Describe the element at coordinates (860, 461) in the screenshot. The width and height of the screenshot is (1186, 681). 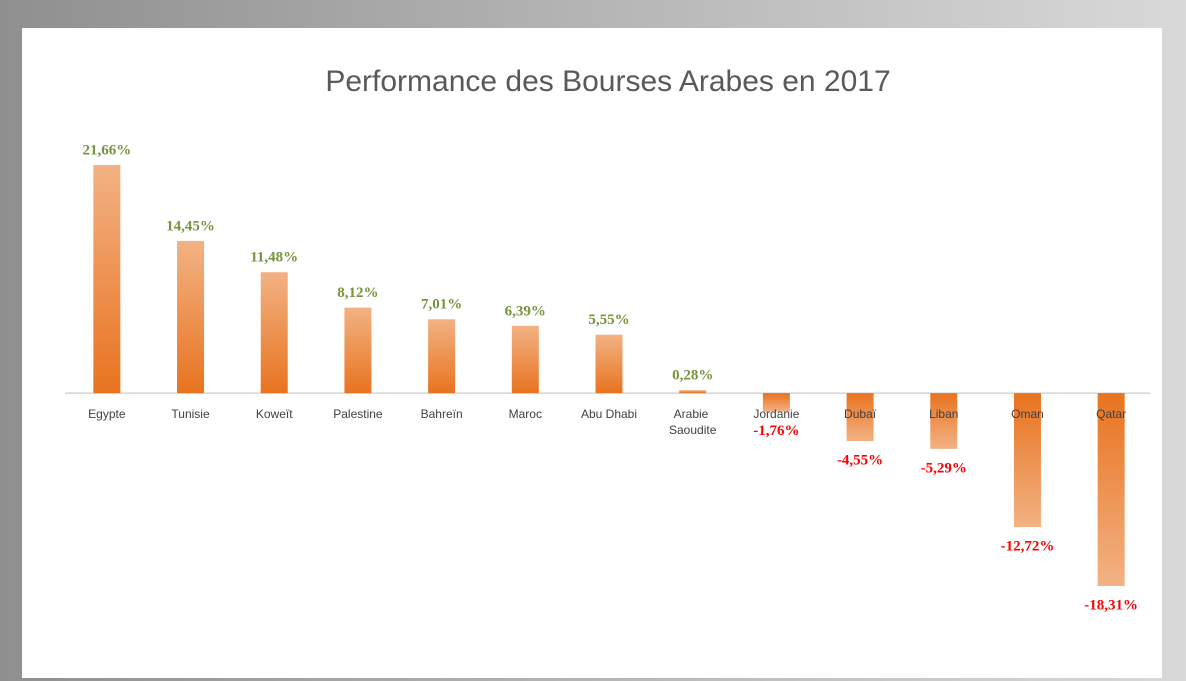
I see `value-label: -4,55%` at that location.